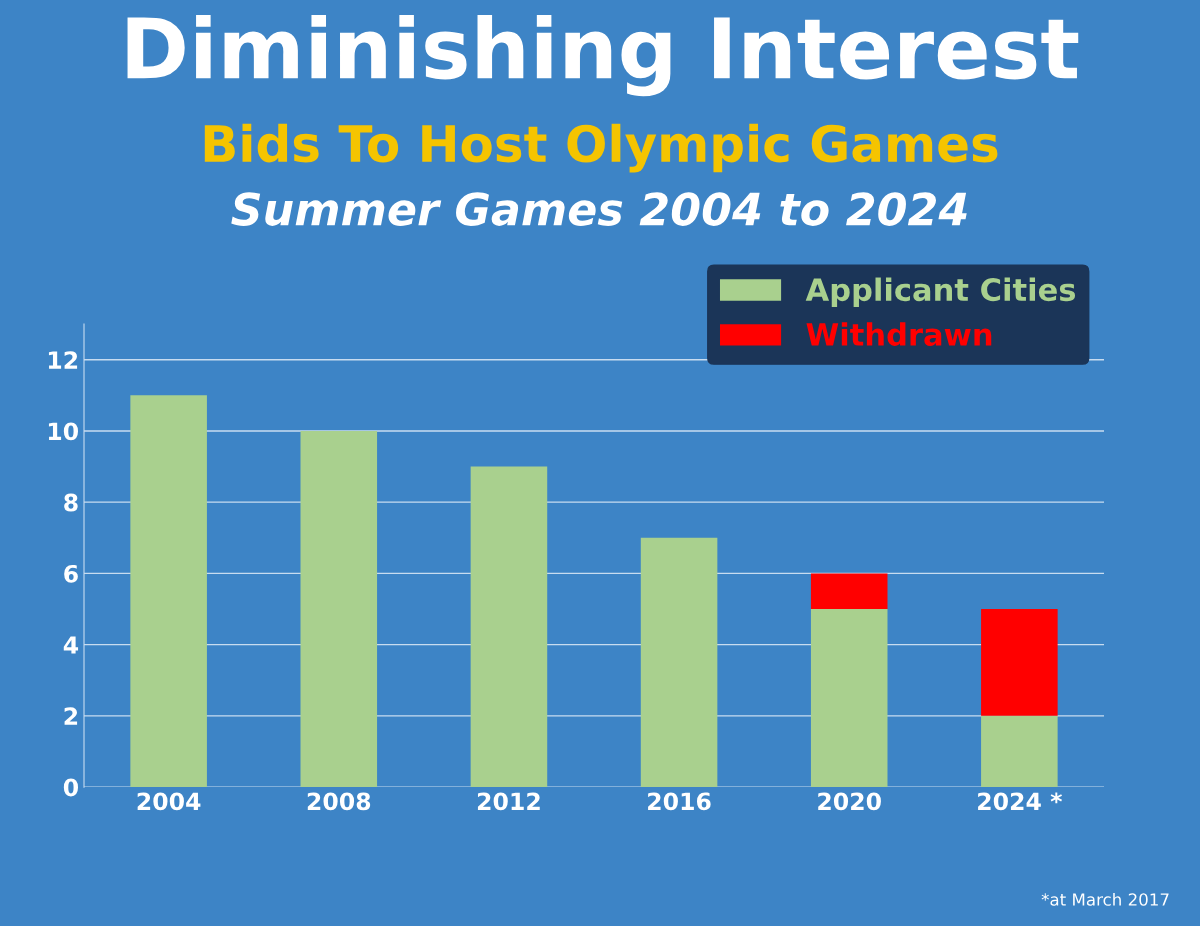  What do you see at coordinates (339, 801) in the screenshot?
I see `x-tick-label: 2008` at bounding box center [339, 801].